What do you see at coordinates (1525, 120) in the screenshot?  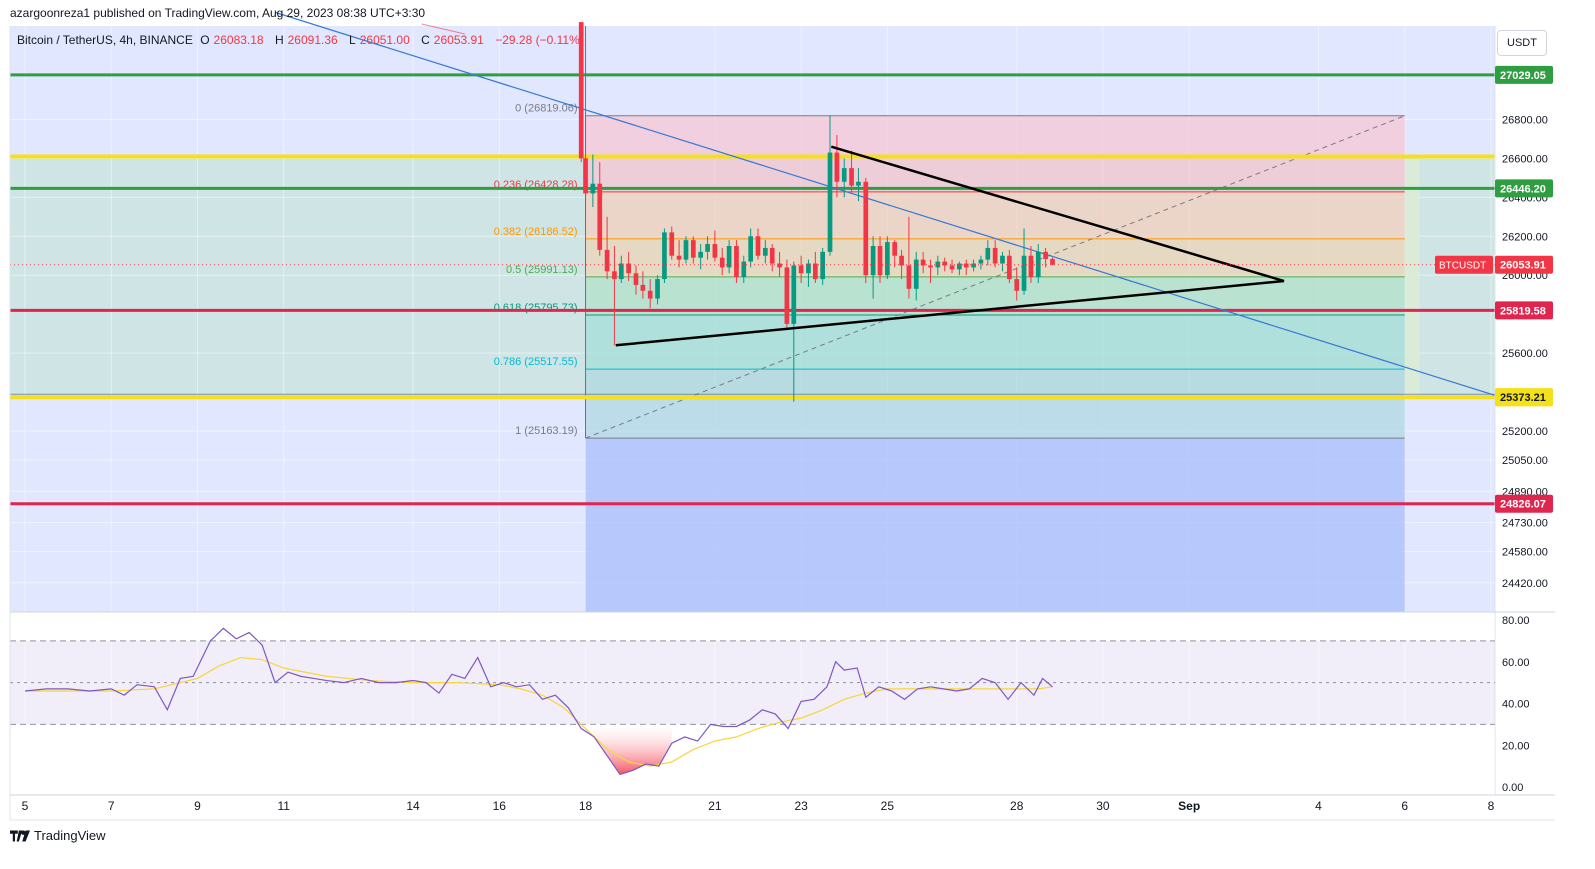 I see `price-axis-tick: 26800.00` at bounding box center [1525, 120].